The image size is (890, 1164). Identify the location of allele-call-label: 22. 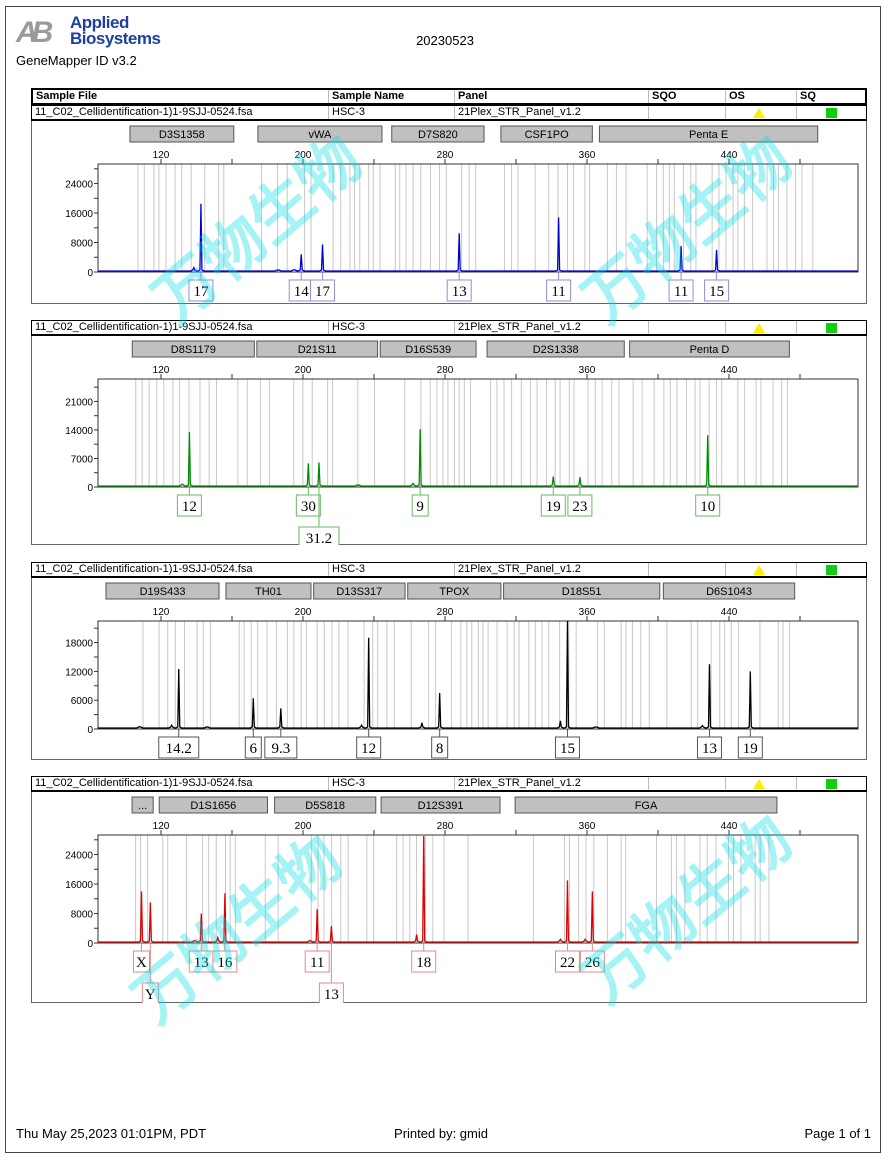
(567, 963).